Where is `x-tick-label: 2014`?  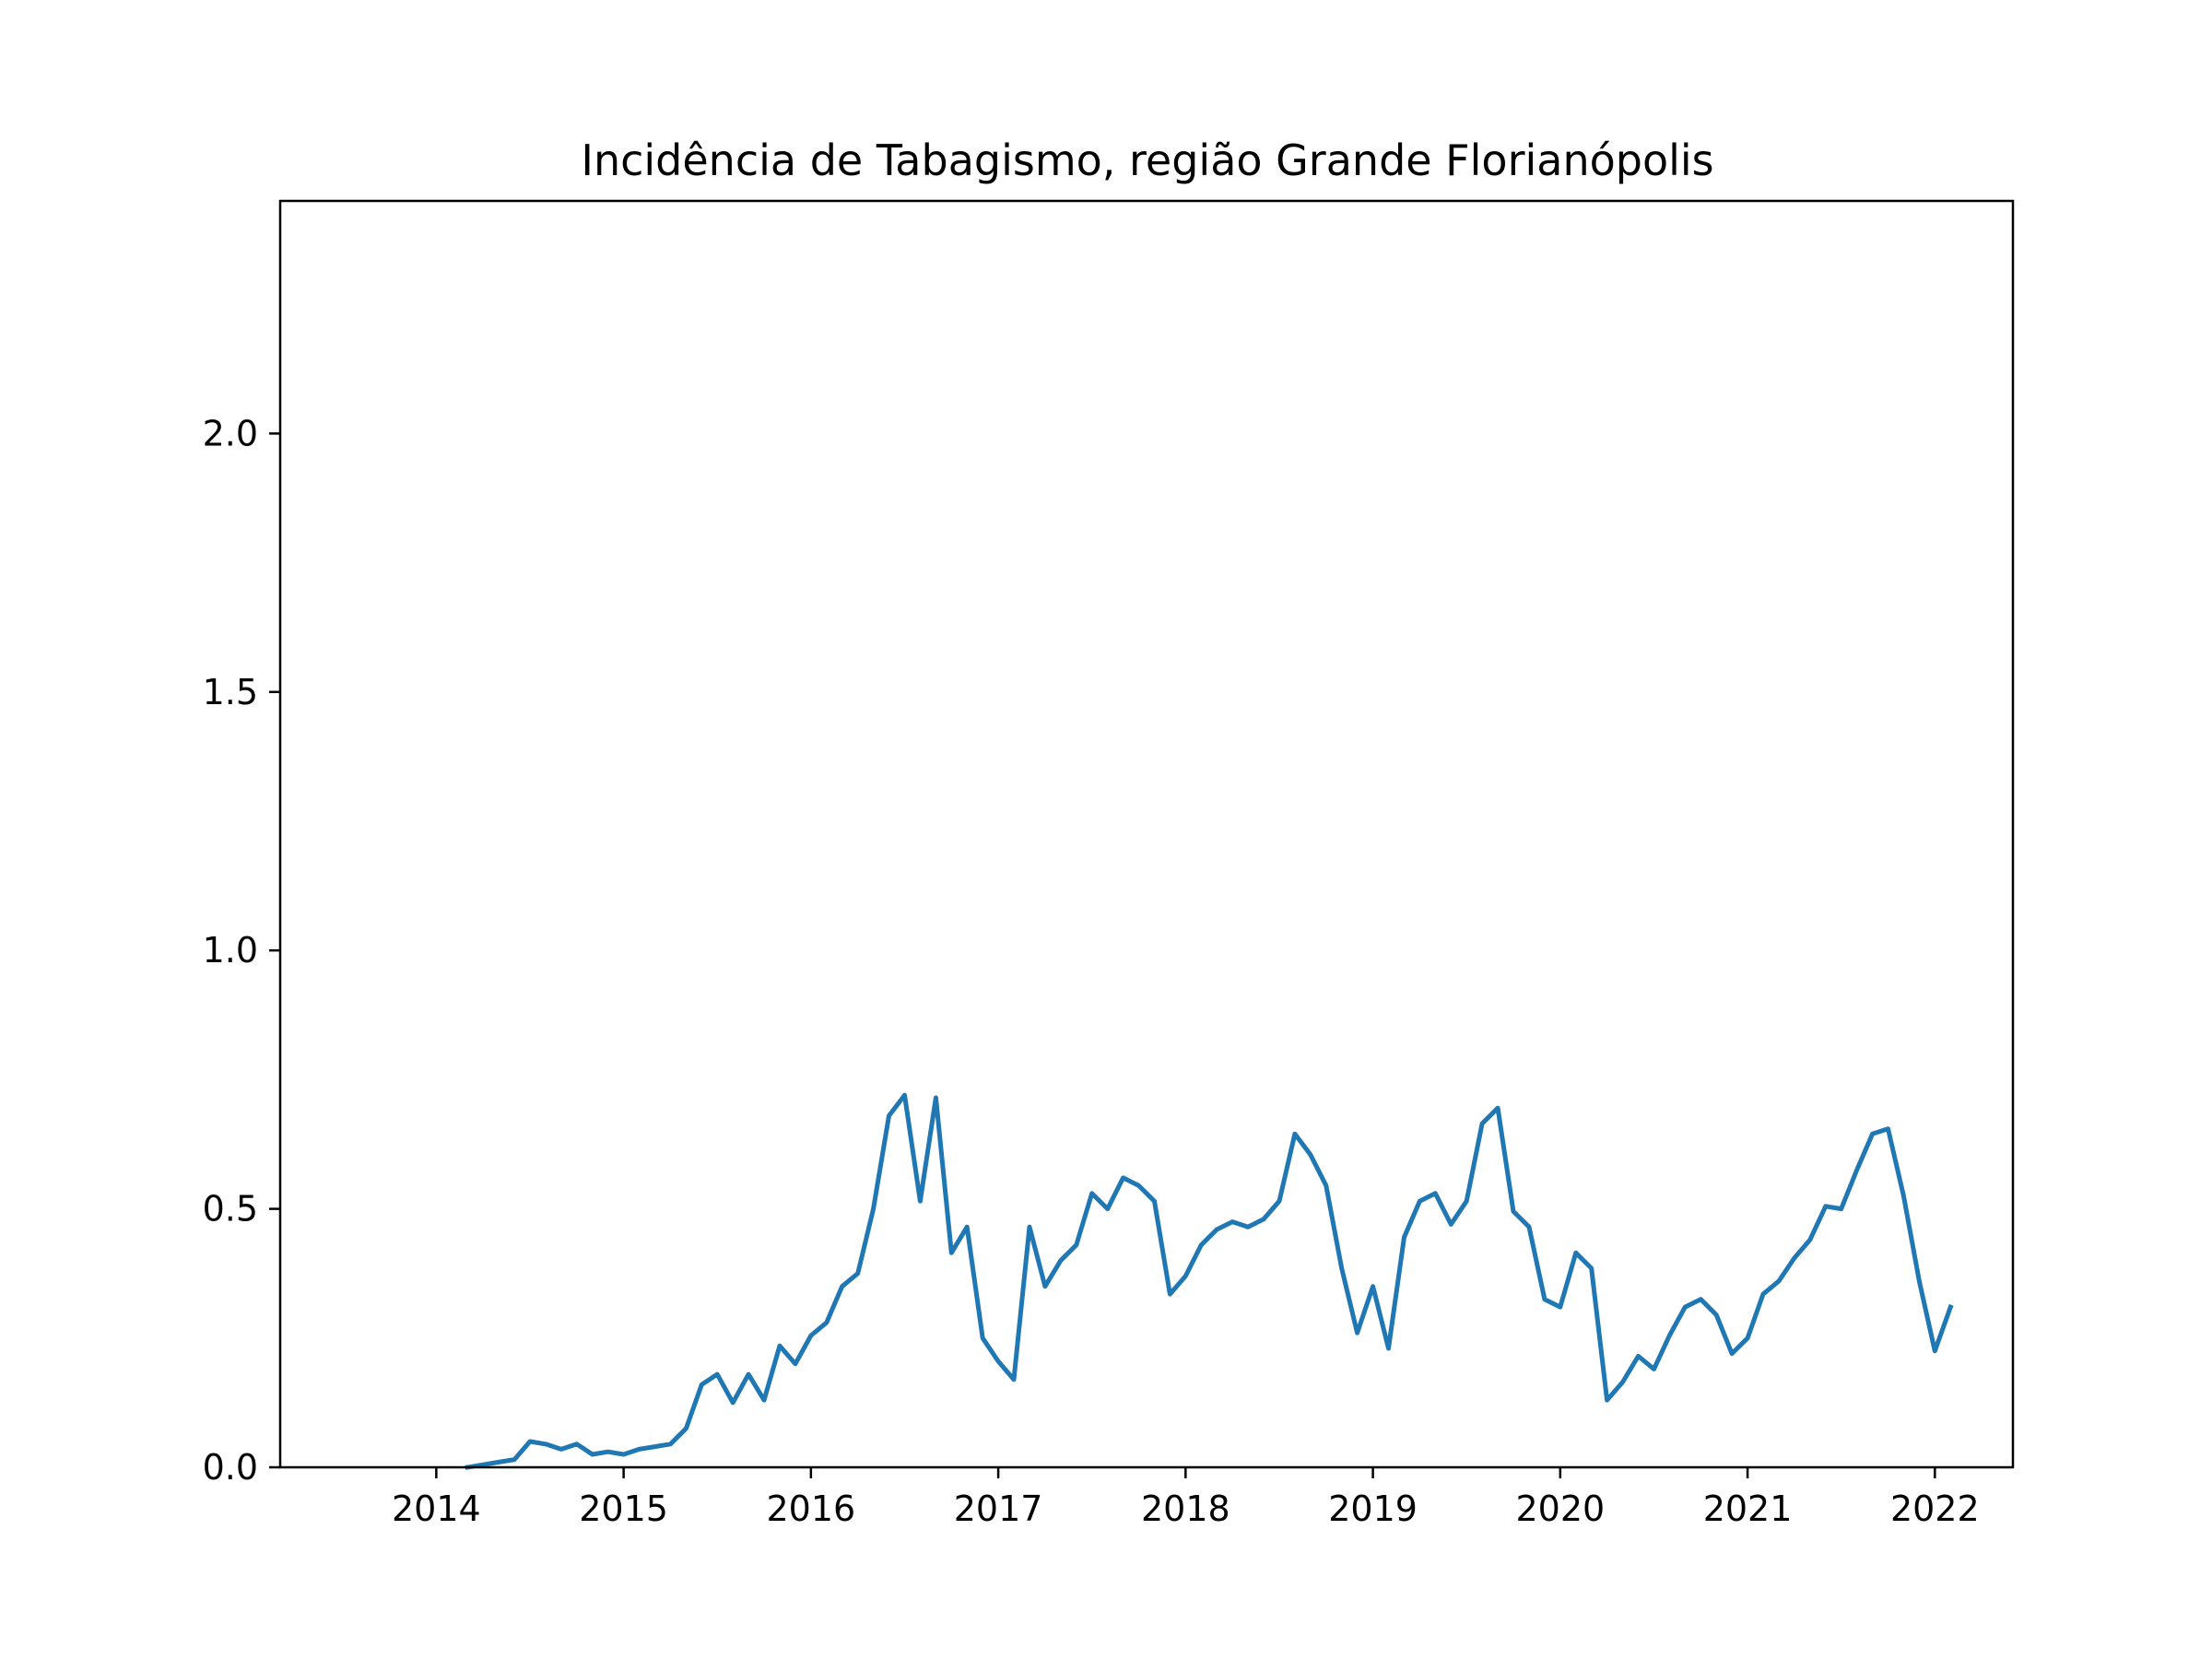 x-tick-label: 2014 is located at coordinates (436, 1508).